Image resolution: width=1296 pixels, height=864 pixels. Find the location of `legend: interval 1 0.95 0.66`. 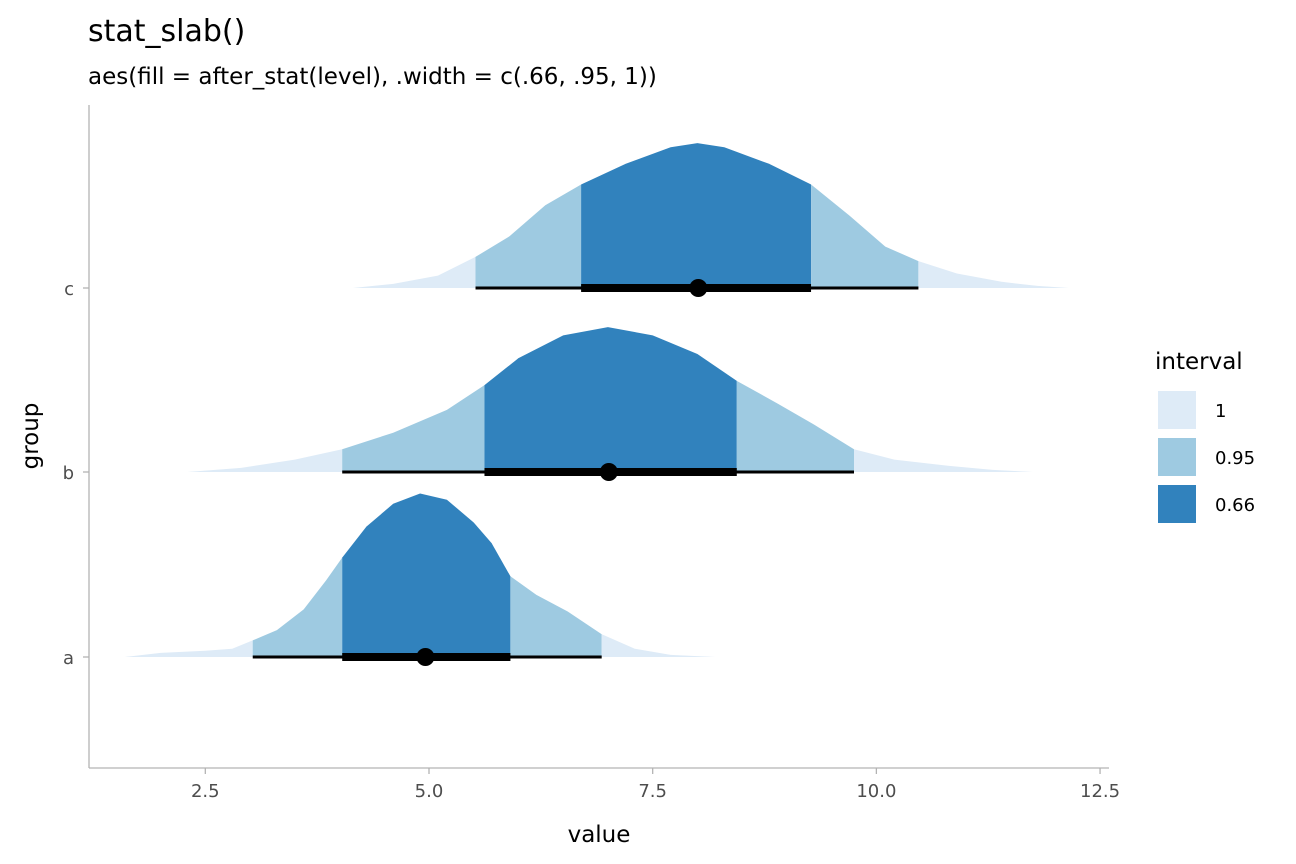

legend: interval 1 0.95 0.66 is located at coordinates (1205, 436).